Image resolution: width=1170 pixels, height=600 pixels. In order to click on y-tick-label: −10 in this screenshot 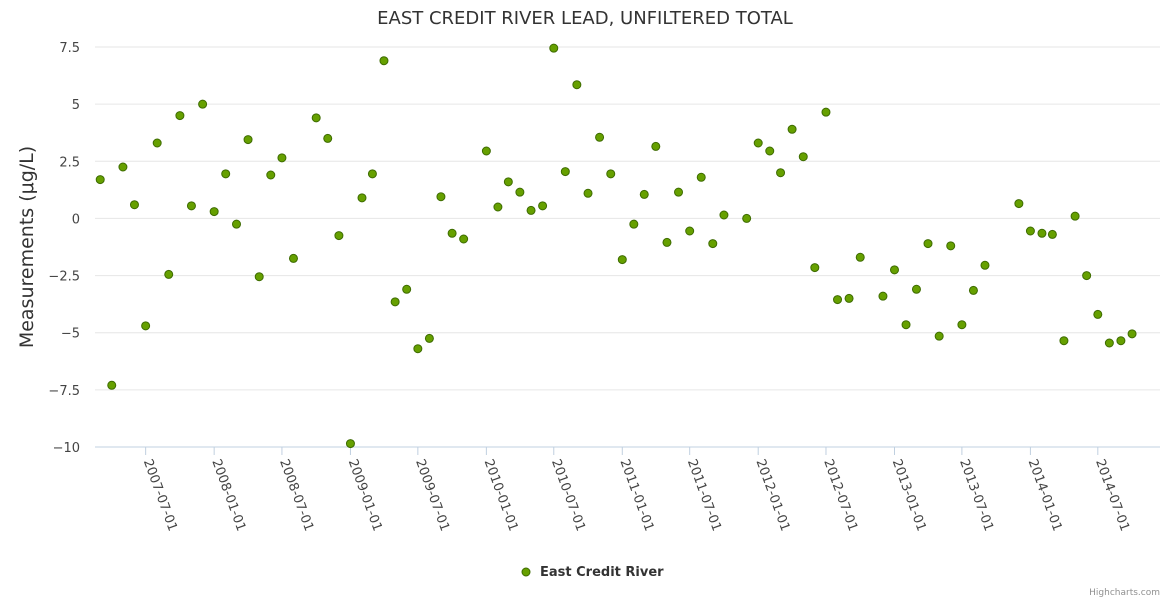, I will do `click(66, 448)`.